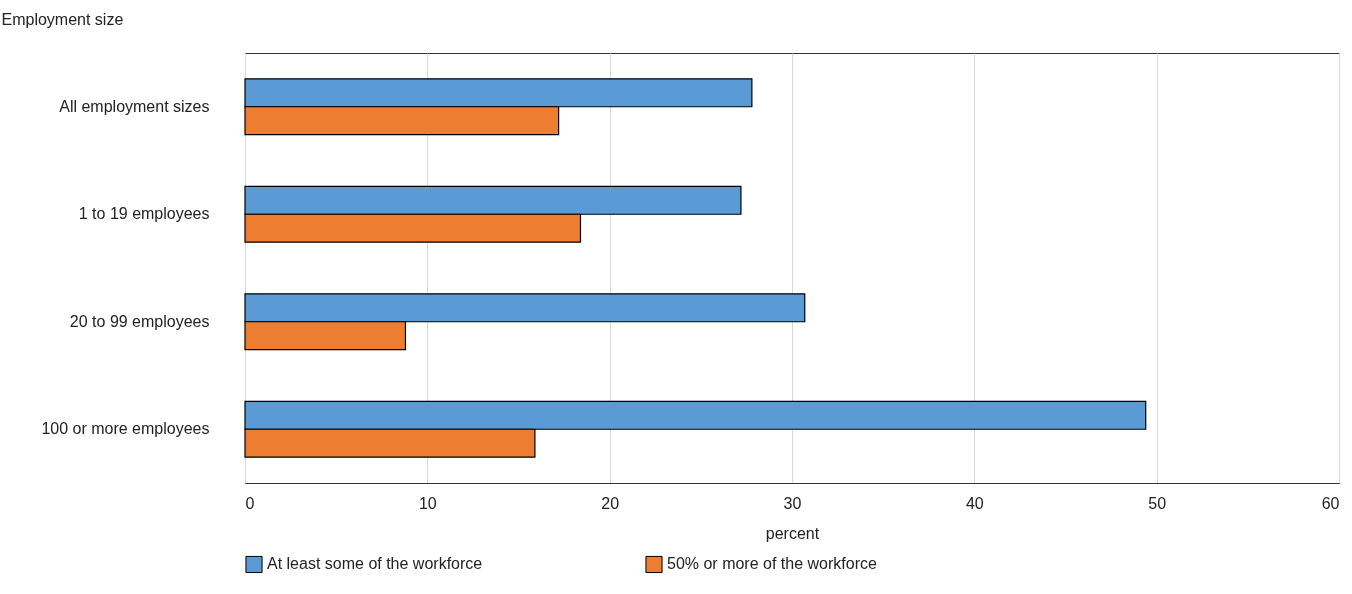 Image resolution: width=1352 pixels, height=594 pixels. Describe the element at coordinates (792, 503) in the screenshot. I see `x-tick-label: 30` at that location.